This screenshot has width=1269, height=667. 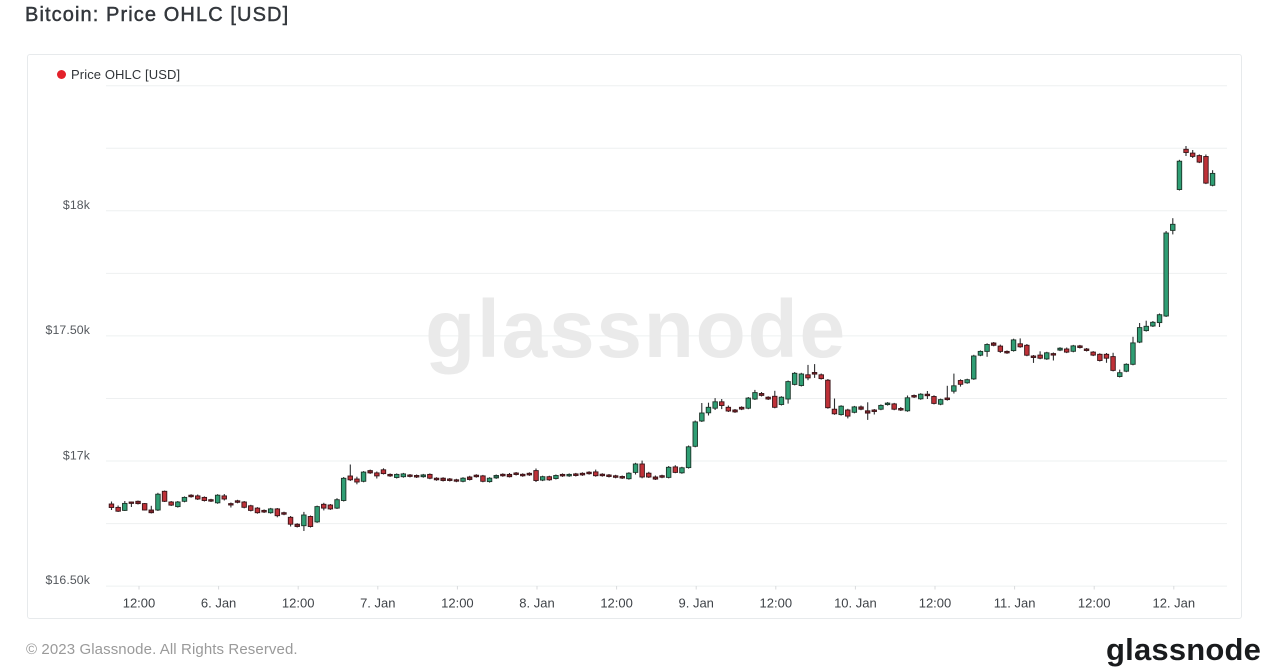 I want to click on svg-text: 10. Jan, so click(x=855, y=603).